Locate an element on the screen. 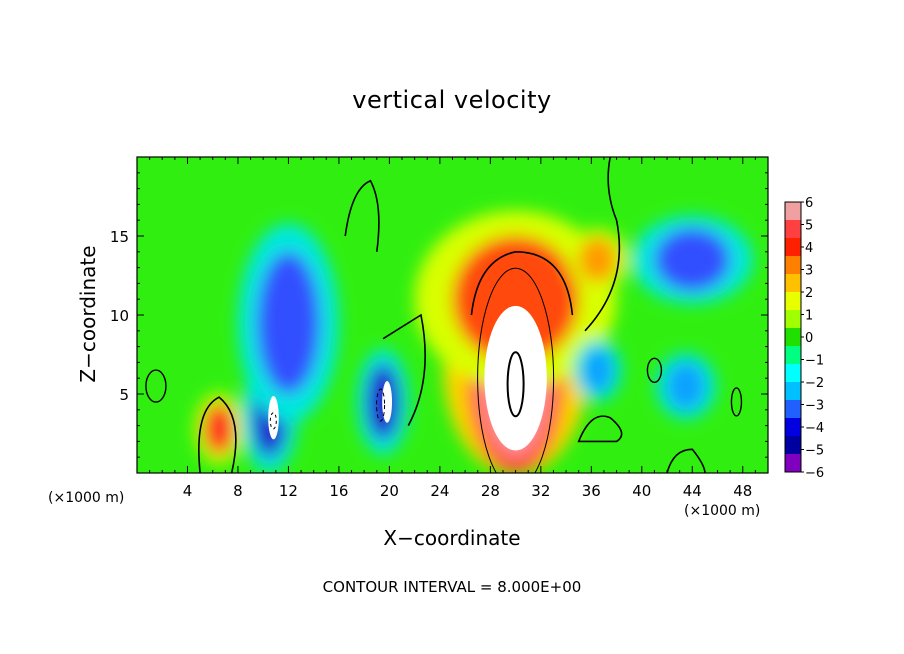 The image size is (904, 654). x-unit-label-right: (×1000 m) is located at coordinates (722, 511).